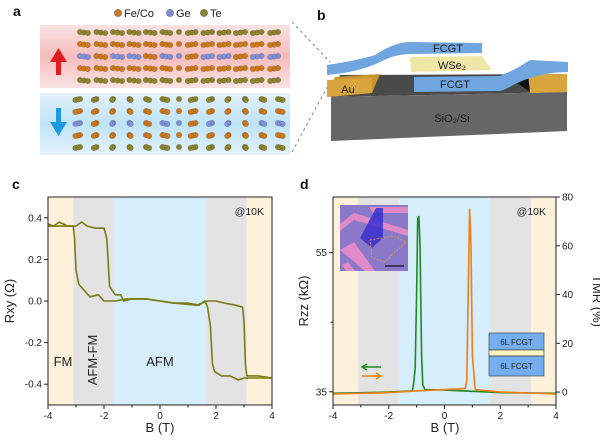  Describe the element at coordinates (388, 249) in the screenshot. I see `inset-flake-outline` at that location.